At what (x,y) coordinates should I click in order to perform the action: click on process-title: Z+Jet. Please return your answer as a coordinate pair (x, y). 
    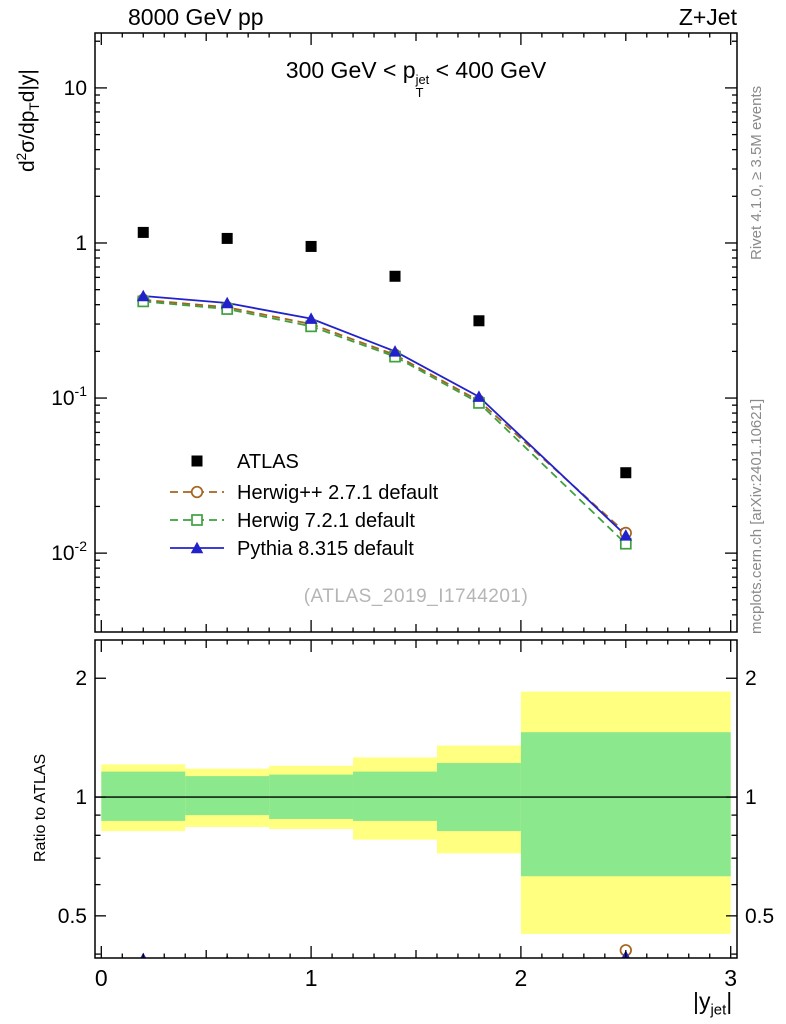
    Looking at the image, I should click on (707, 17).